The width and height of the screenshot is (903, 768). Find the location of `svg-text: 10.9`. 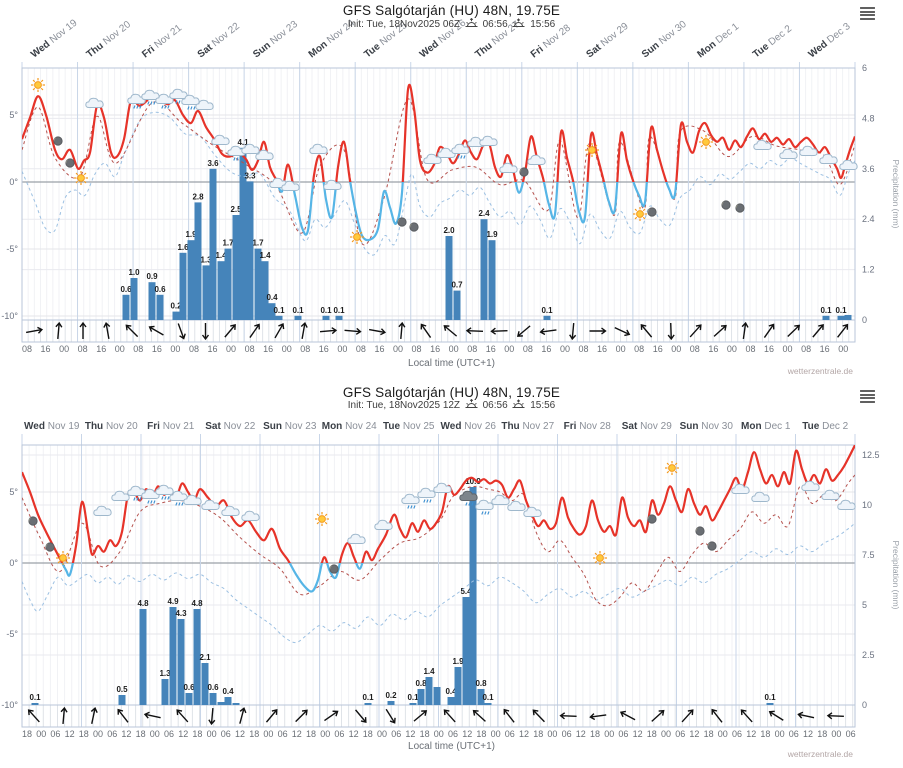

svg-text: 10.9 is located at coordinates (473, 481).